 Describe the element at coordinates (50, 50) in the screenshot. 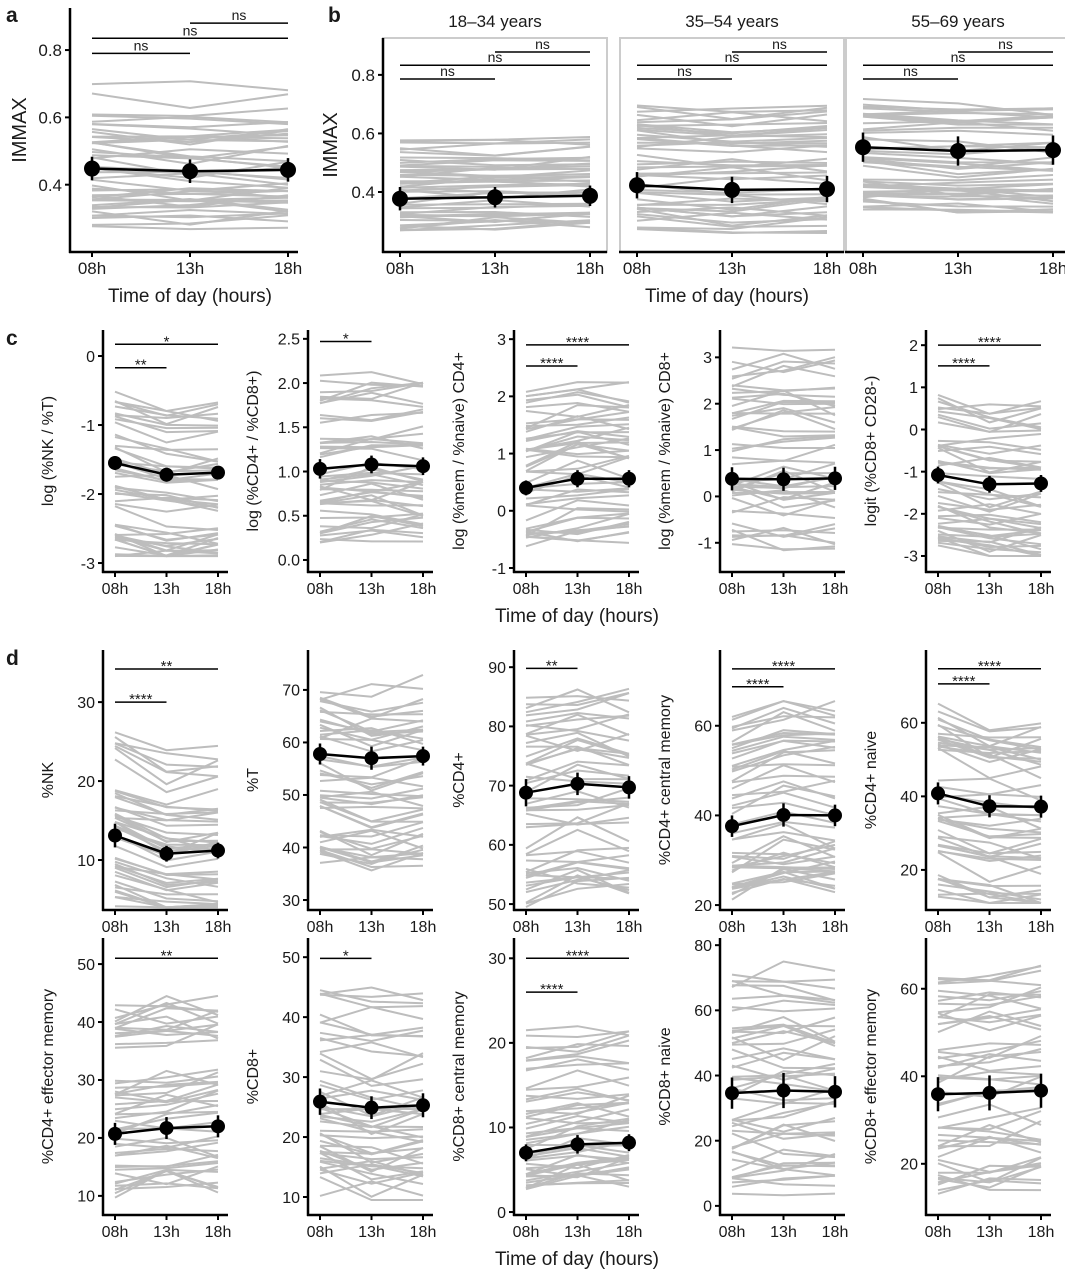

I see `y-tick-label: 0.8` at that location.